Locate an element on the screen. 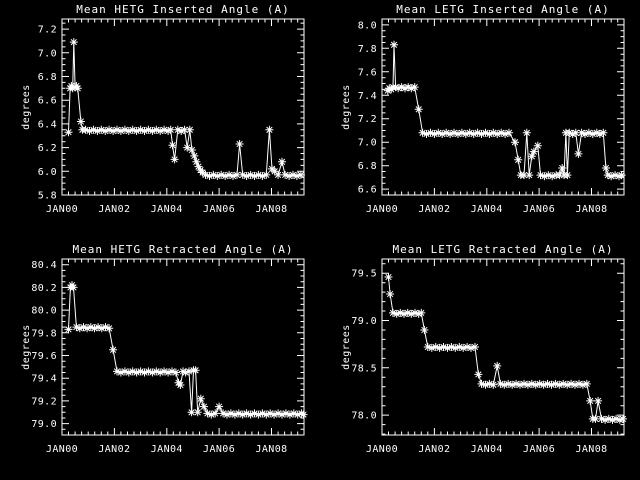 Image resolution: width=640 pixels, height=480 pixels. y-tick-label: 79.6 is located at coordinates (44, 356).